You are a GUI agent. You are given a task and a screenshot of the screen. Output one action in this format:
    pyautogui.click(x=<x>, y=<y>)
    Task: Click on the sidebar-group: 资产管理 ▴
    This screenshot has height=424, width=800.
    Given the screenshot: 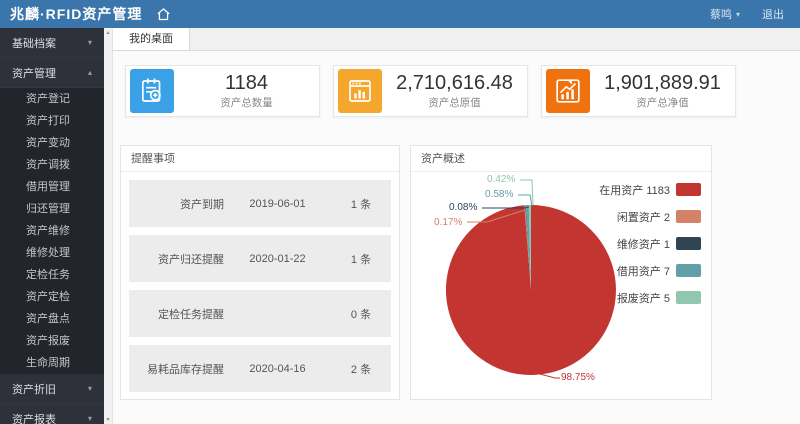 What is the action you would take?
    pyautogui.click(x=52, y=73)
    